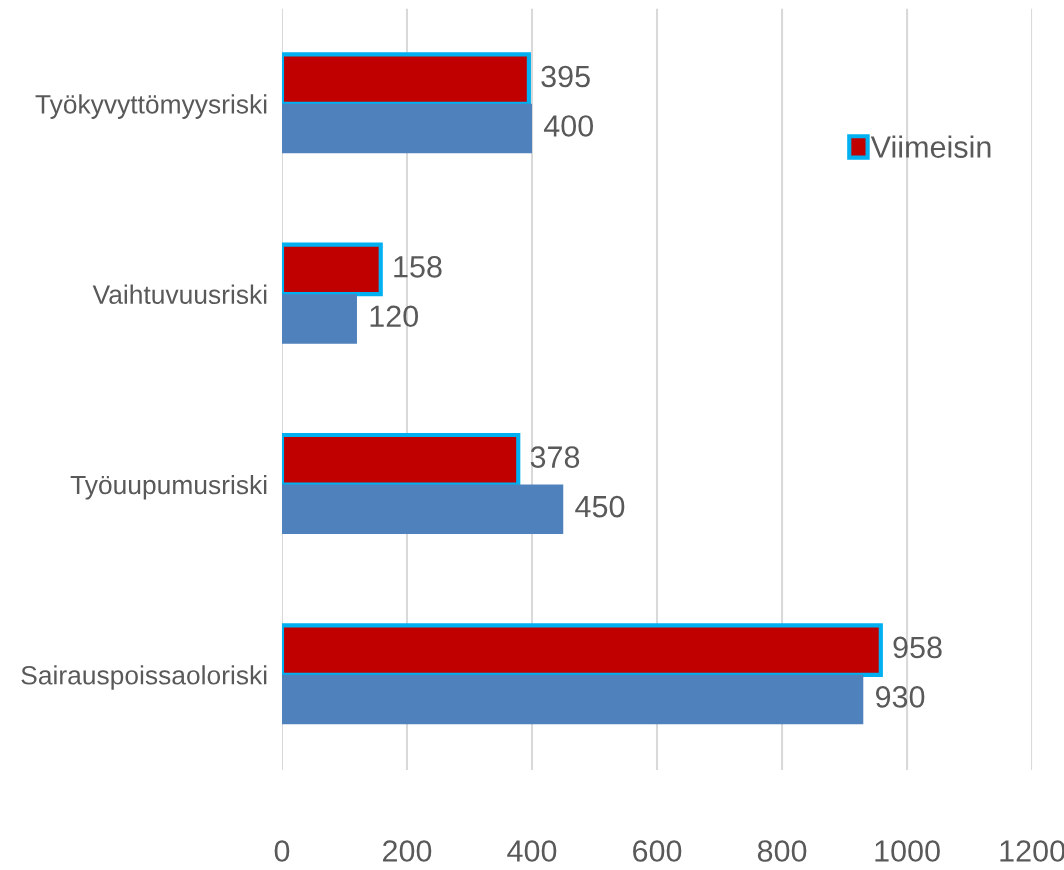  I want to click on data-label: 958, so click(917, 647).